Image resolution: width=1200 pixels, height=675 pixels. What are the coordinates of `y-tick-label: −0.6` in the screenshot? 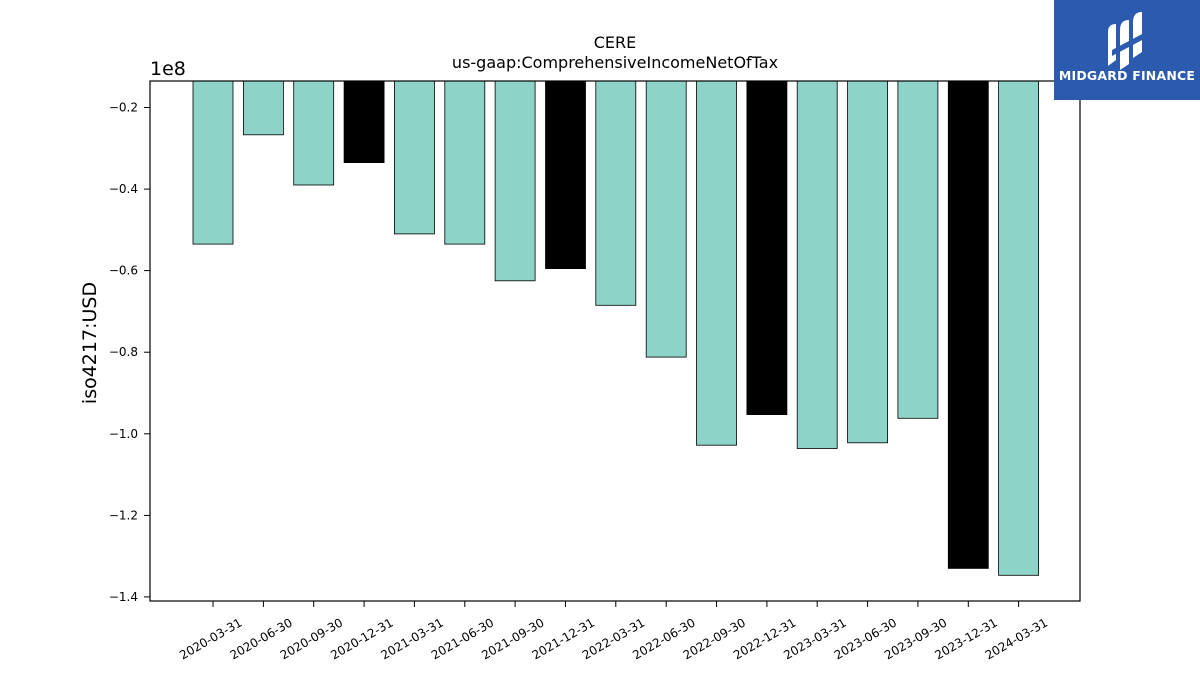 It's located at (123, 271).